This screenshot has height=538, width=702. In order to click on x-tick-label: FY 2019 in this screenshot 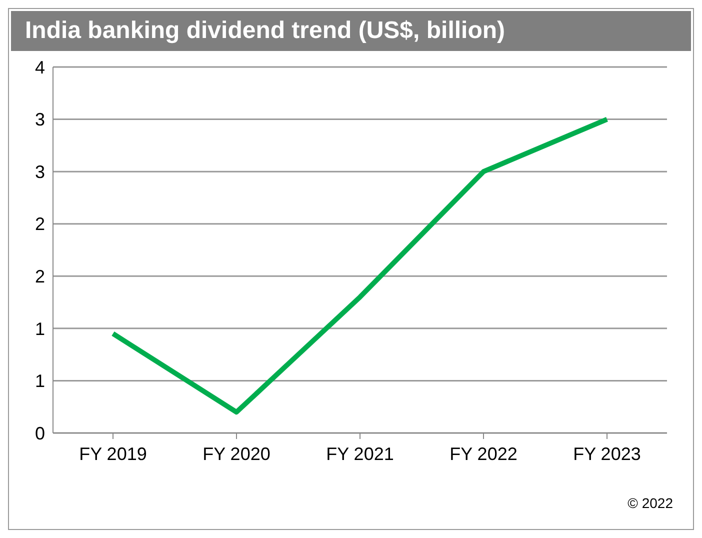, I will do `click(113, 454)`.